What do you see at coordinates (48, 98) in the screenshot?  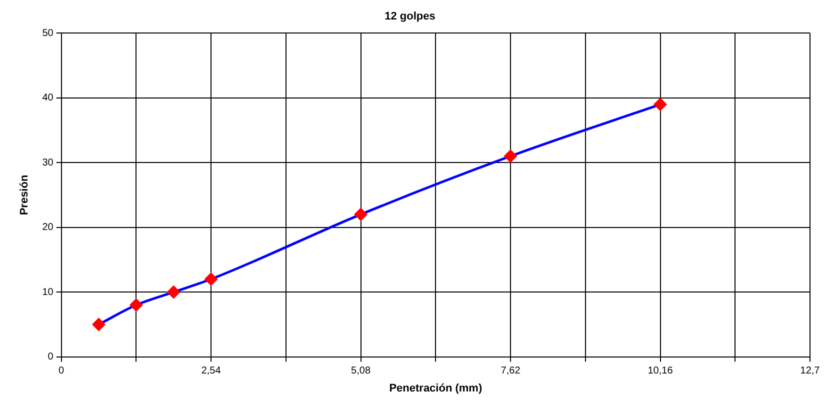 I see `y-tick-label: 40` at bounding box center [48, 98].